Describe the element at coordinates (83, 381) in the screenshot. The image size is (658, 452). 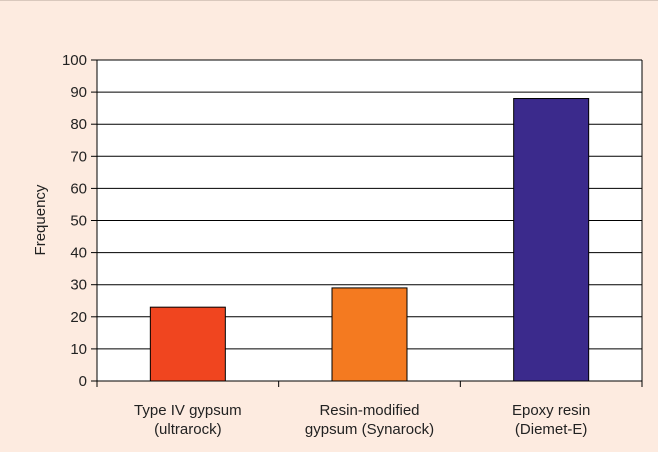
I see `y-tick-label: 0` at that location.